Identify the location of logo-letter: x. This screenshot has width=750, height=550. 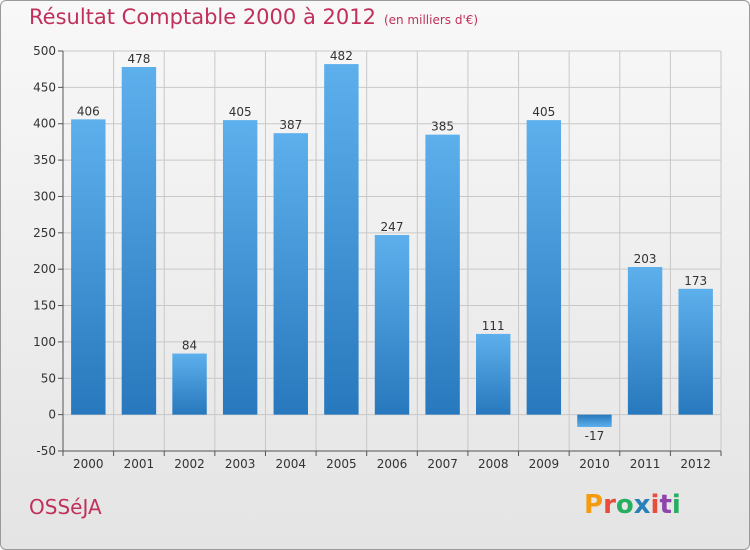
(642, 505).